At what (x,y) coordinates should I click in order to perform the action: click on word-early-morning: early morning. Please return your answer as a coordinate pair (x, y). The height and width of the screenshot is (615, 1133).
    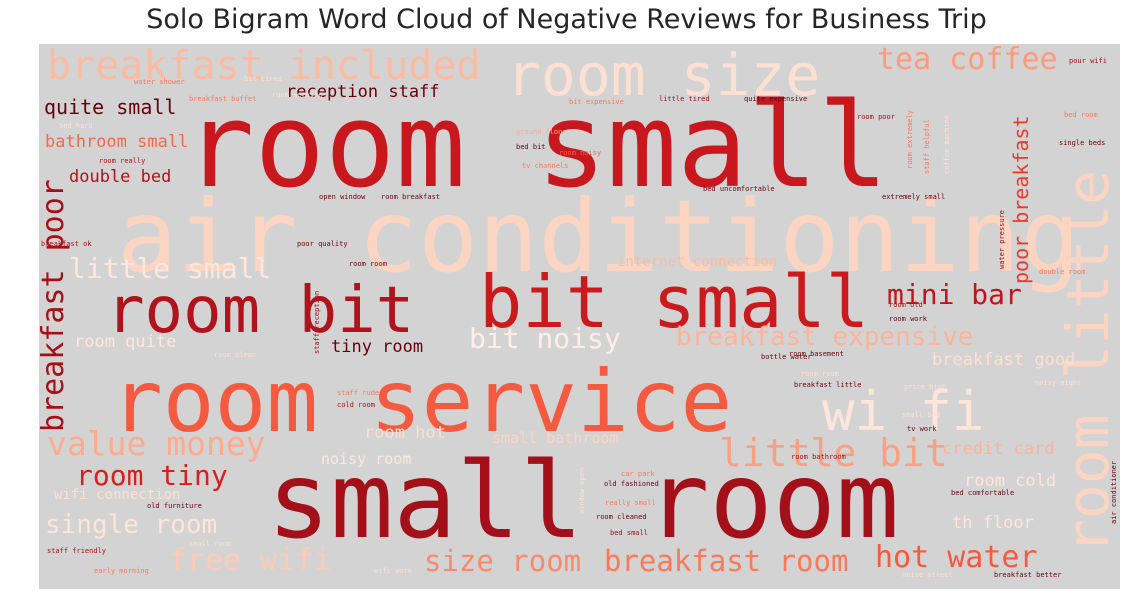
    Looking at the image, I should click on (121, 571).